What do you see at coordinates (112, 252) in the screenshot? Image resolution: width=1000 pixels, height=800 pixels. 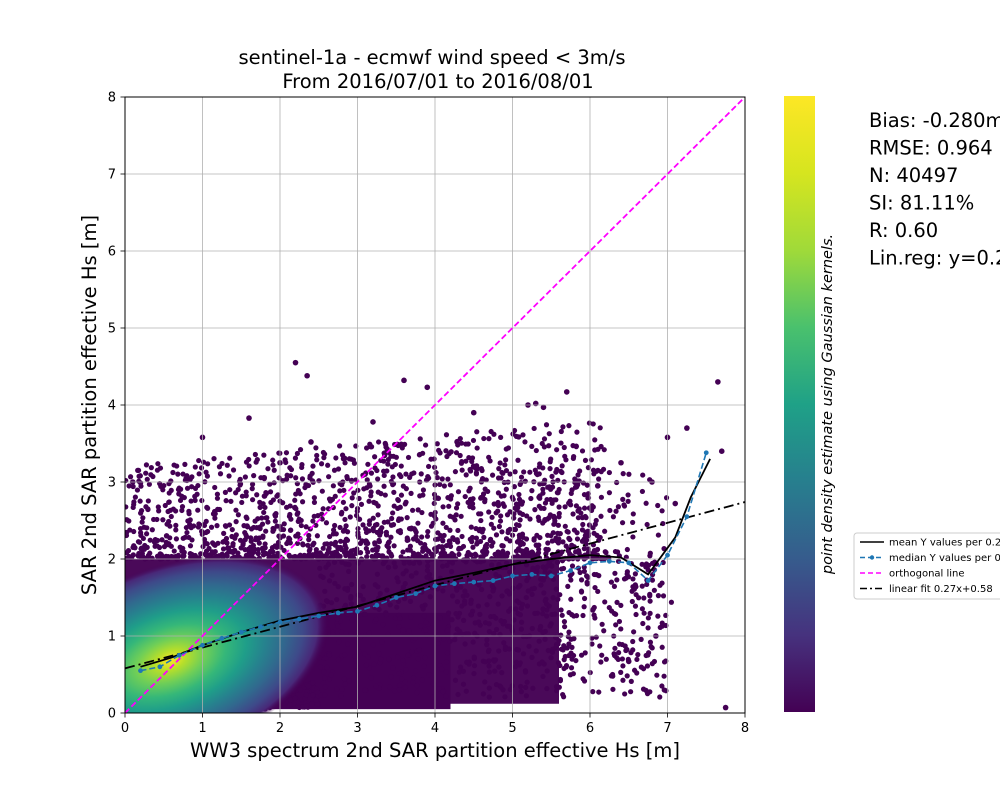 I see `y-tick-label: 6` at bounding box center [112, 252].